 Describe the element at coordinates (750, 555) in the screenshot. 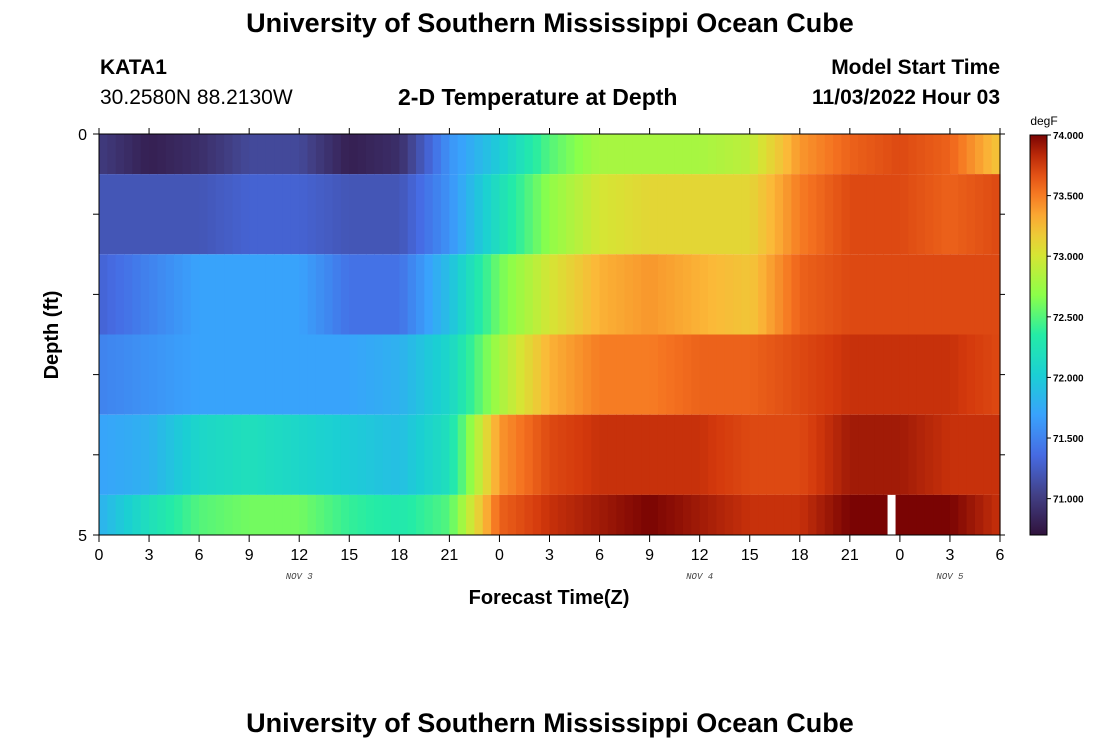

I see `x-tick-label: 15` at that location.